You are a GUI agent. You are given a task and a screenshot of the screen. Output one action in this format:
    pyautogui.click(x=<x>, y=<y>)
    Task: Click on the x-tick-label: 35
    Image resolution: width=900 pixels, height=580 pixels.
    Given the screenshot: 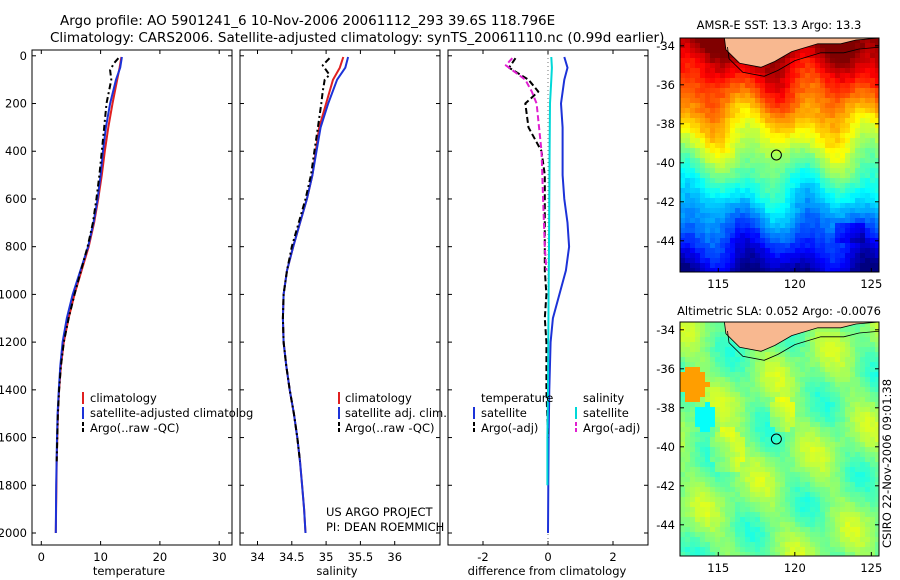 What is the action you would take?
    pyautogui.click(x=326, y=557)
    